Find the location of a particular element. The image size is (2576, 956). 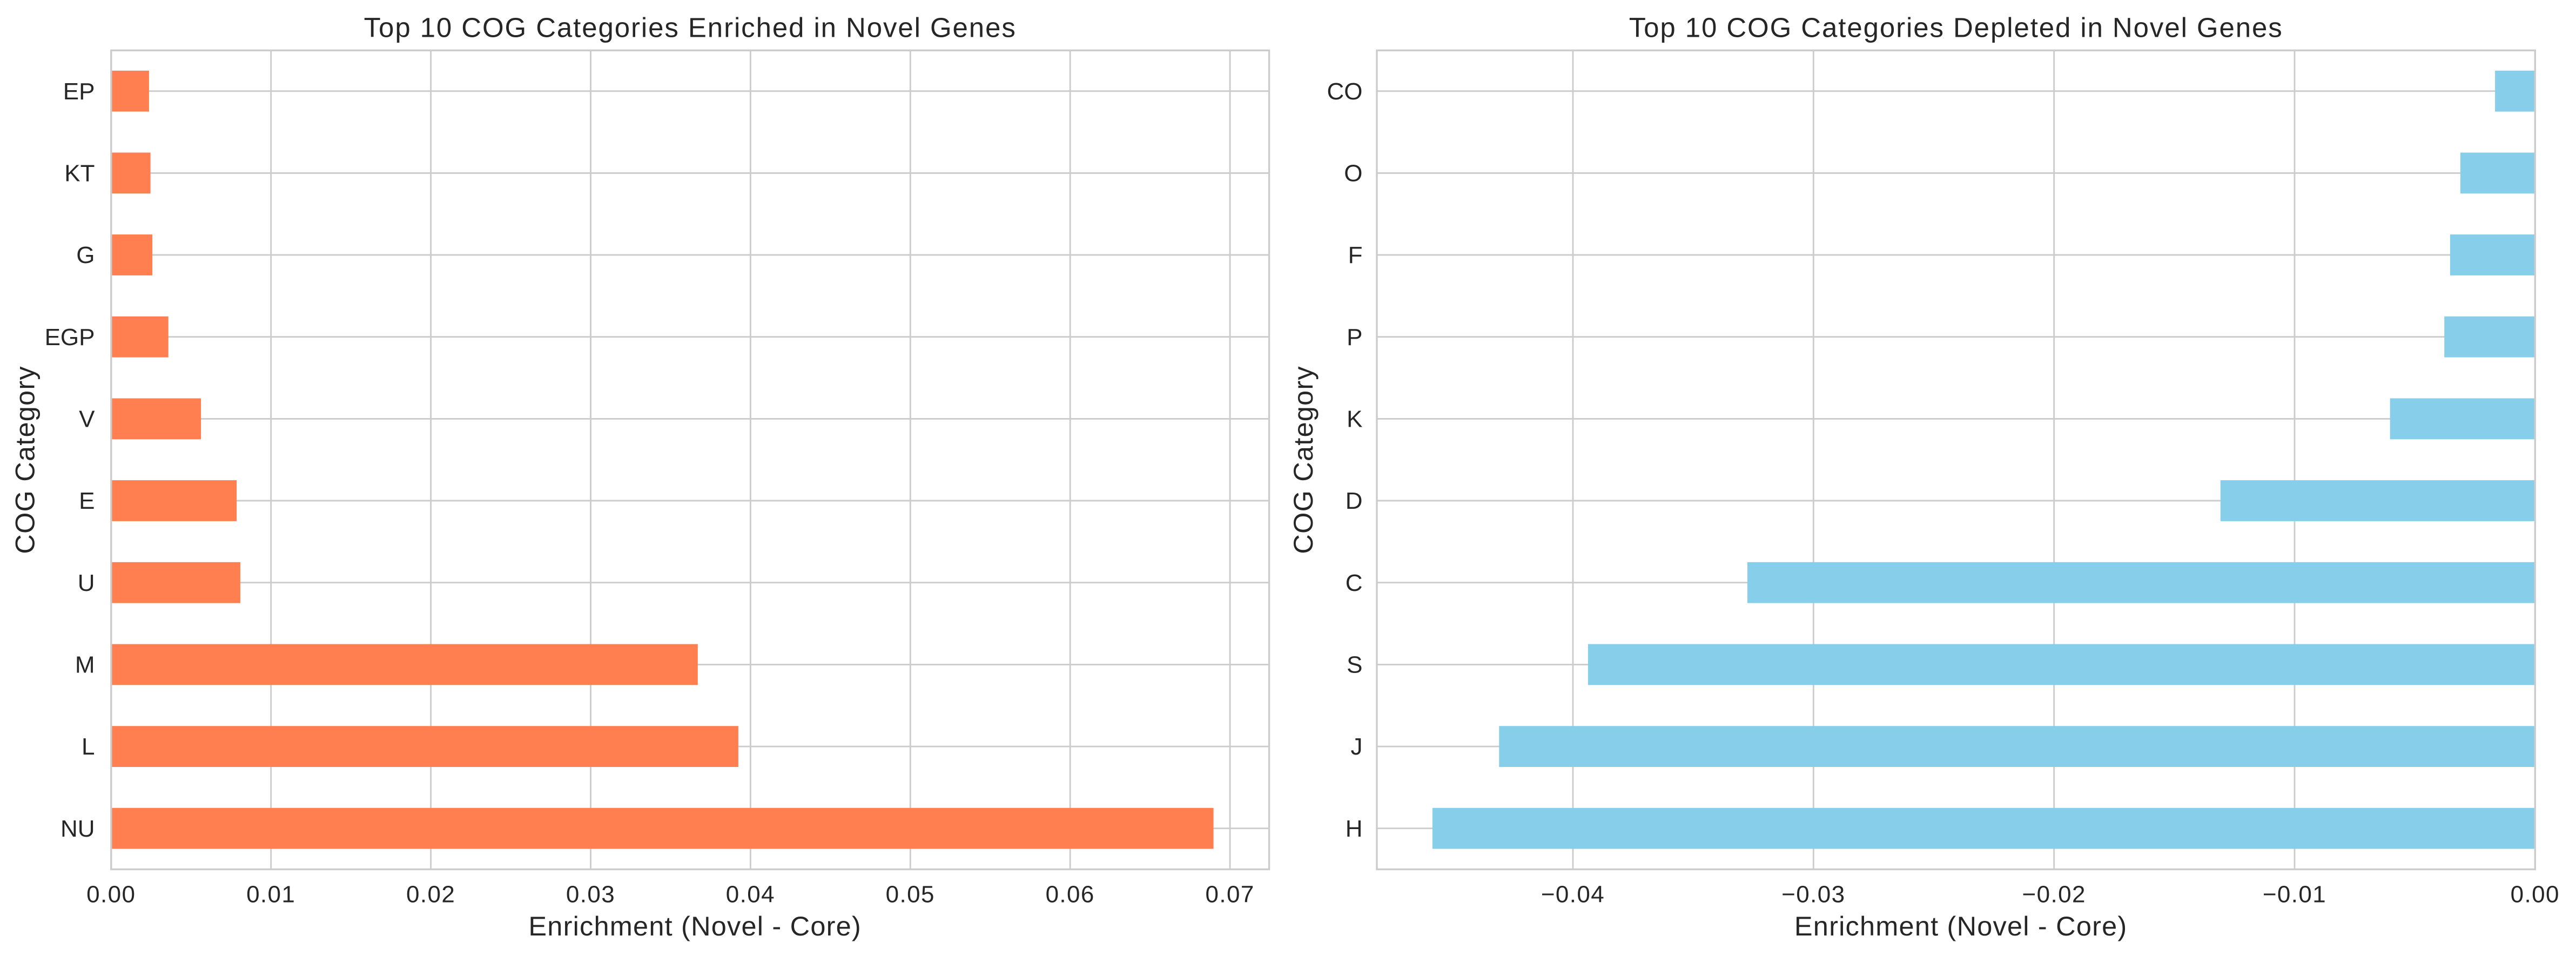

svg-text: F is located at coordinates (1355, 255).